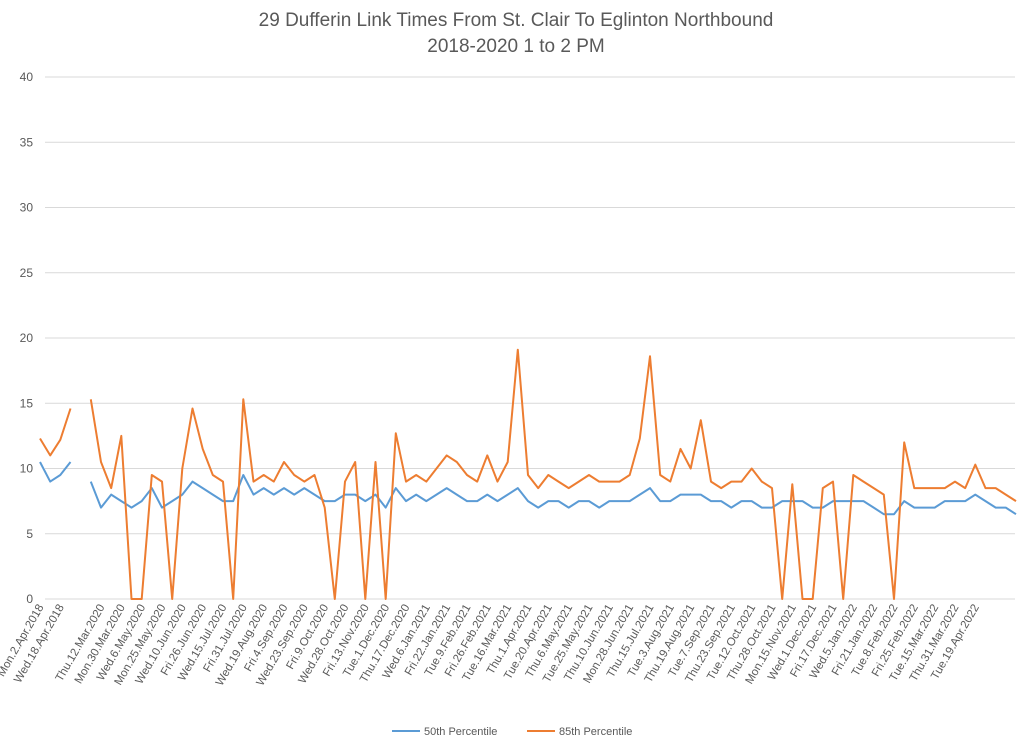 This screenshot has width=1024, height=747. What do you see at coordinates (27, 208) in the screenshot?
I see `y-tick-label: 30` at bounding box center [27, 208].